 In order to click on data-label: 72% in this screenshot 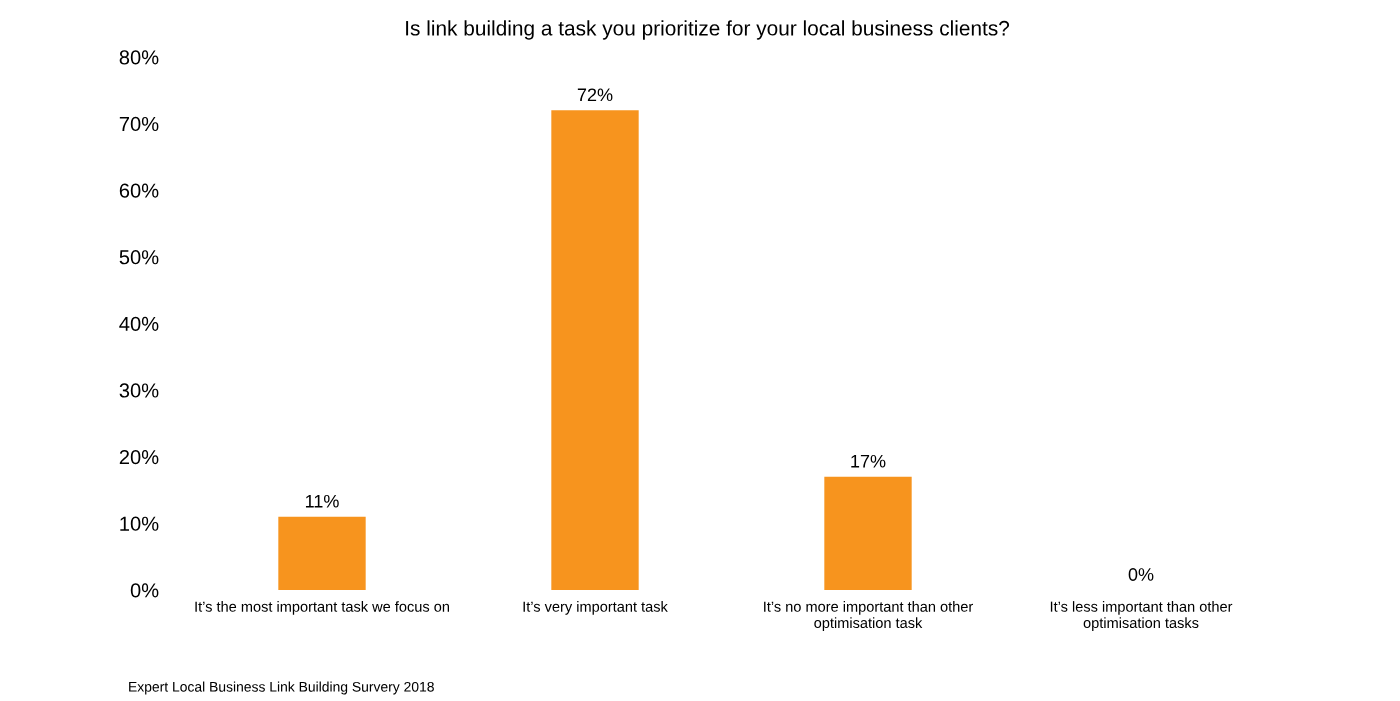, I will do `click(595, 95)`.